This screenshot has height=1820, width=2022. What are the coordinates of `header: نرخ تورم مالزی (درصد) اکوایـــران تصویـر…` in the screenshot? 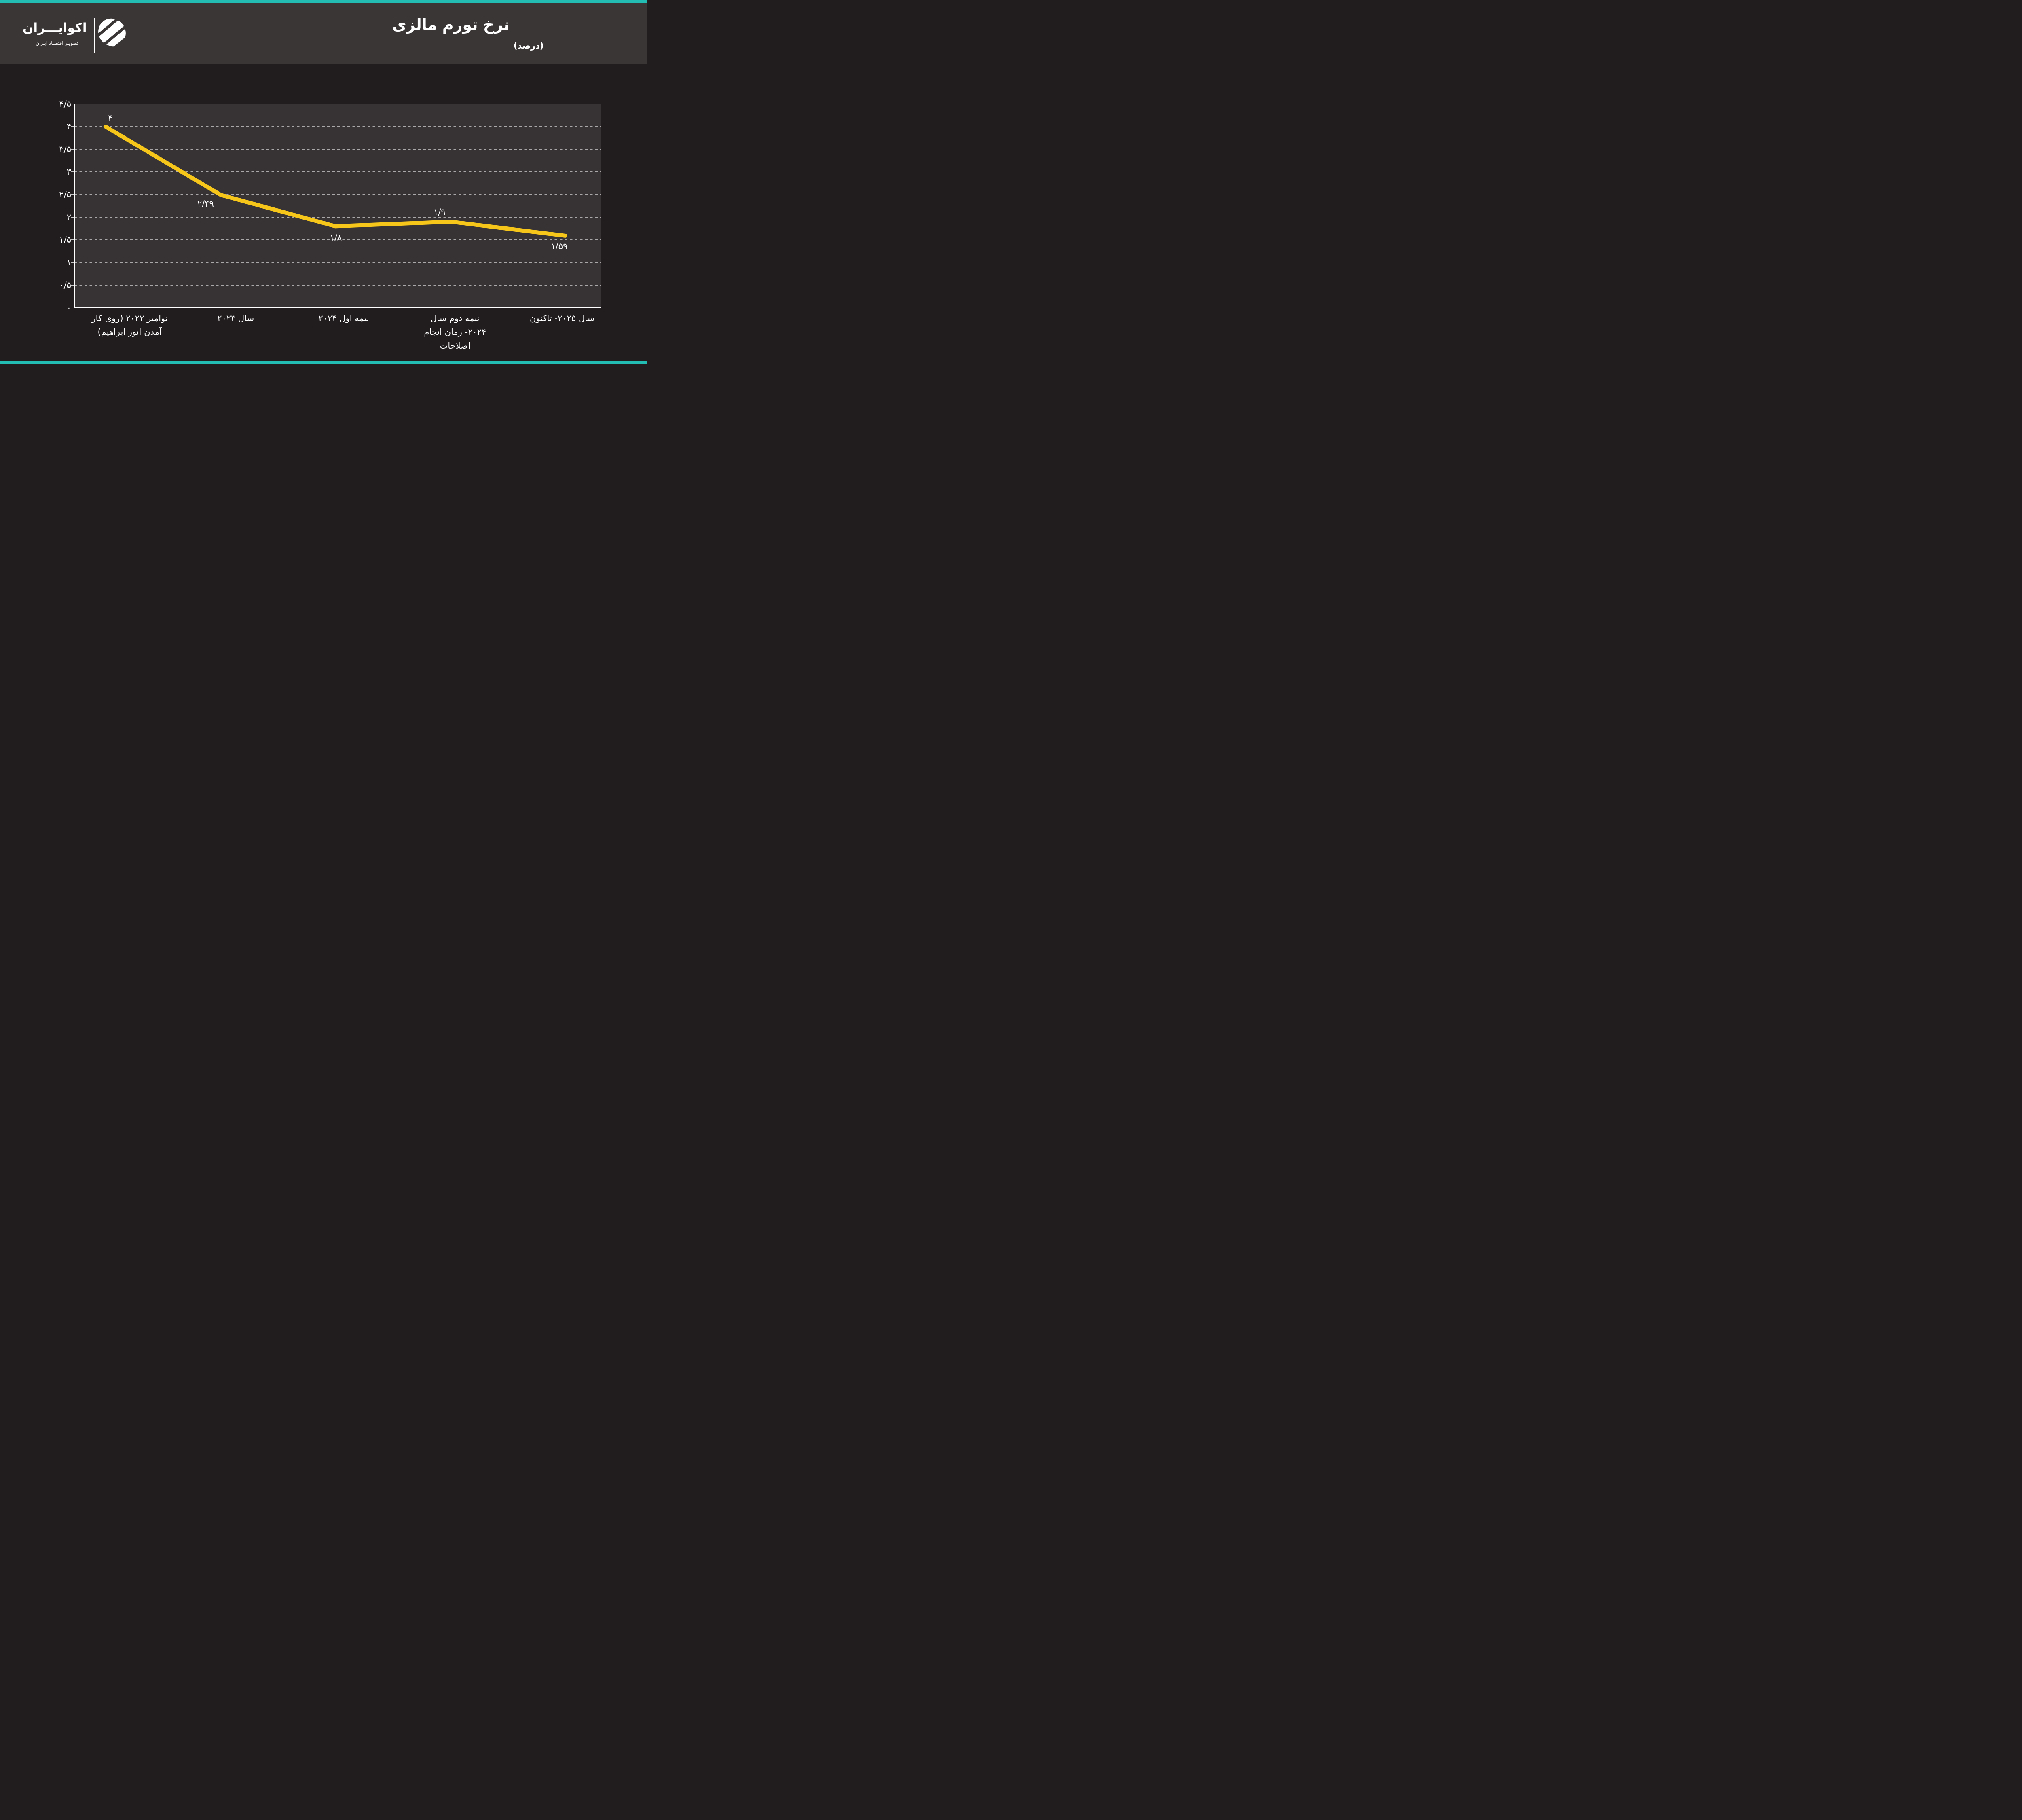 It's located at (323, 33).